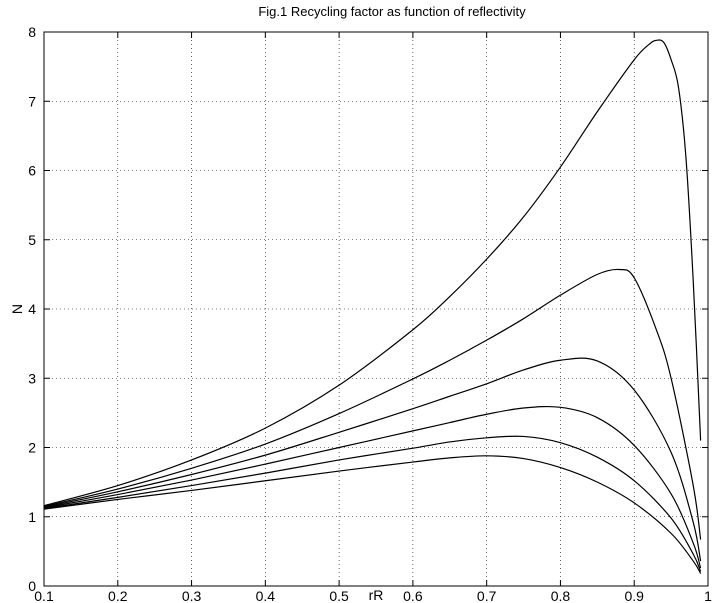  I want to click on x-tick-label: 0.3, so click(192, 595).